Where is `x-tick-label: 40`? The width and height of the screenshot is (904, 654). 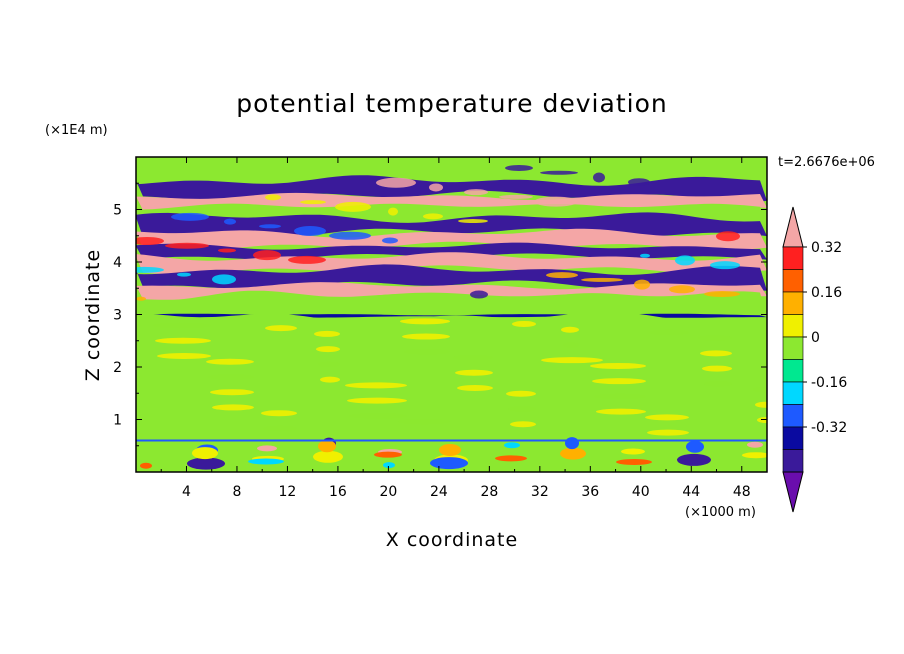
x-tick-label: 40 is located at coordinates (641, 492).